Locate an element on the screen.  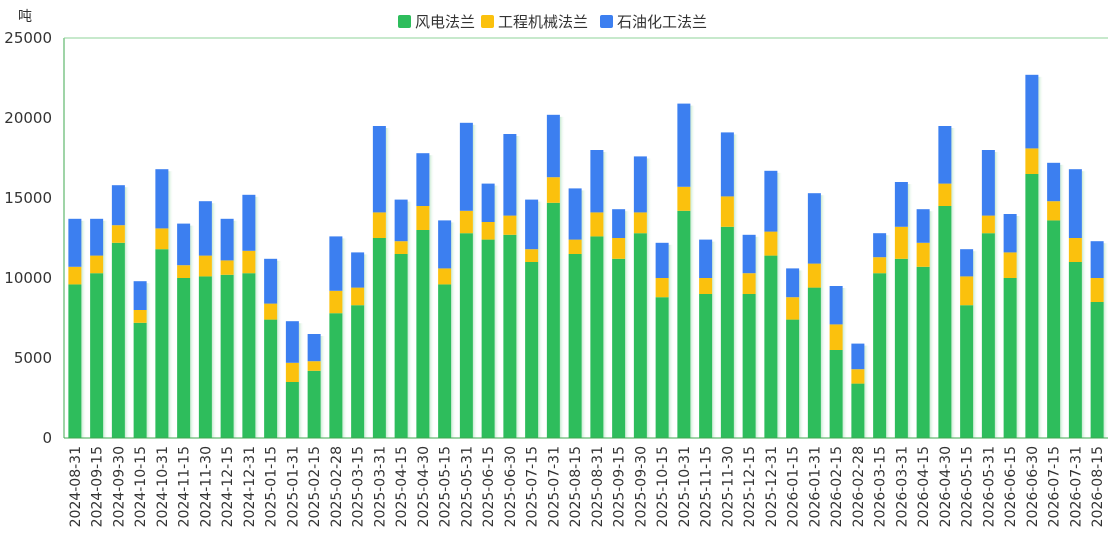
y-axis-ticks: 0 5000 10000 15000 20000 25000 is located at coordinates (28, 238).